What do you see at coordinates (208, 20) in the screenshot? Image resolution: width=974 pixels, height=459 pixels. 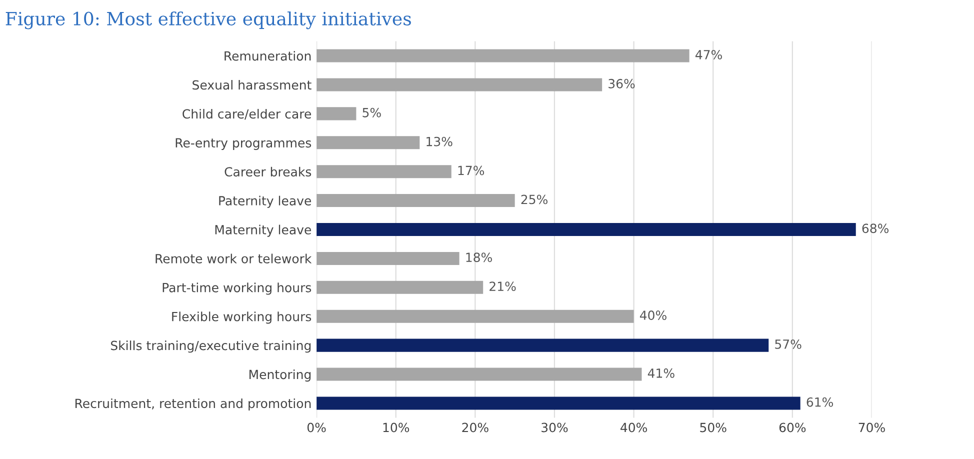 I see `chart-title: Figure 10: Most effective equality initiatives` at bounding box center [208, 20].